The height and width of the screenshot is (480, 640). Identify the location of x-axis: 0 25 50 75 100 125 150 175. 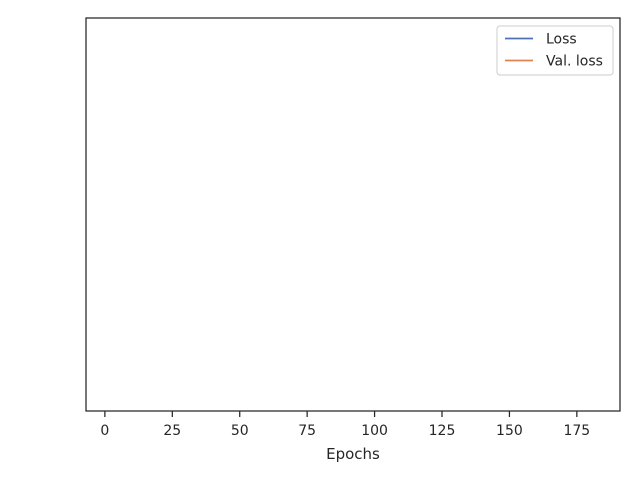
(345, 425).